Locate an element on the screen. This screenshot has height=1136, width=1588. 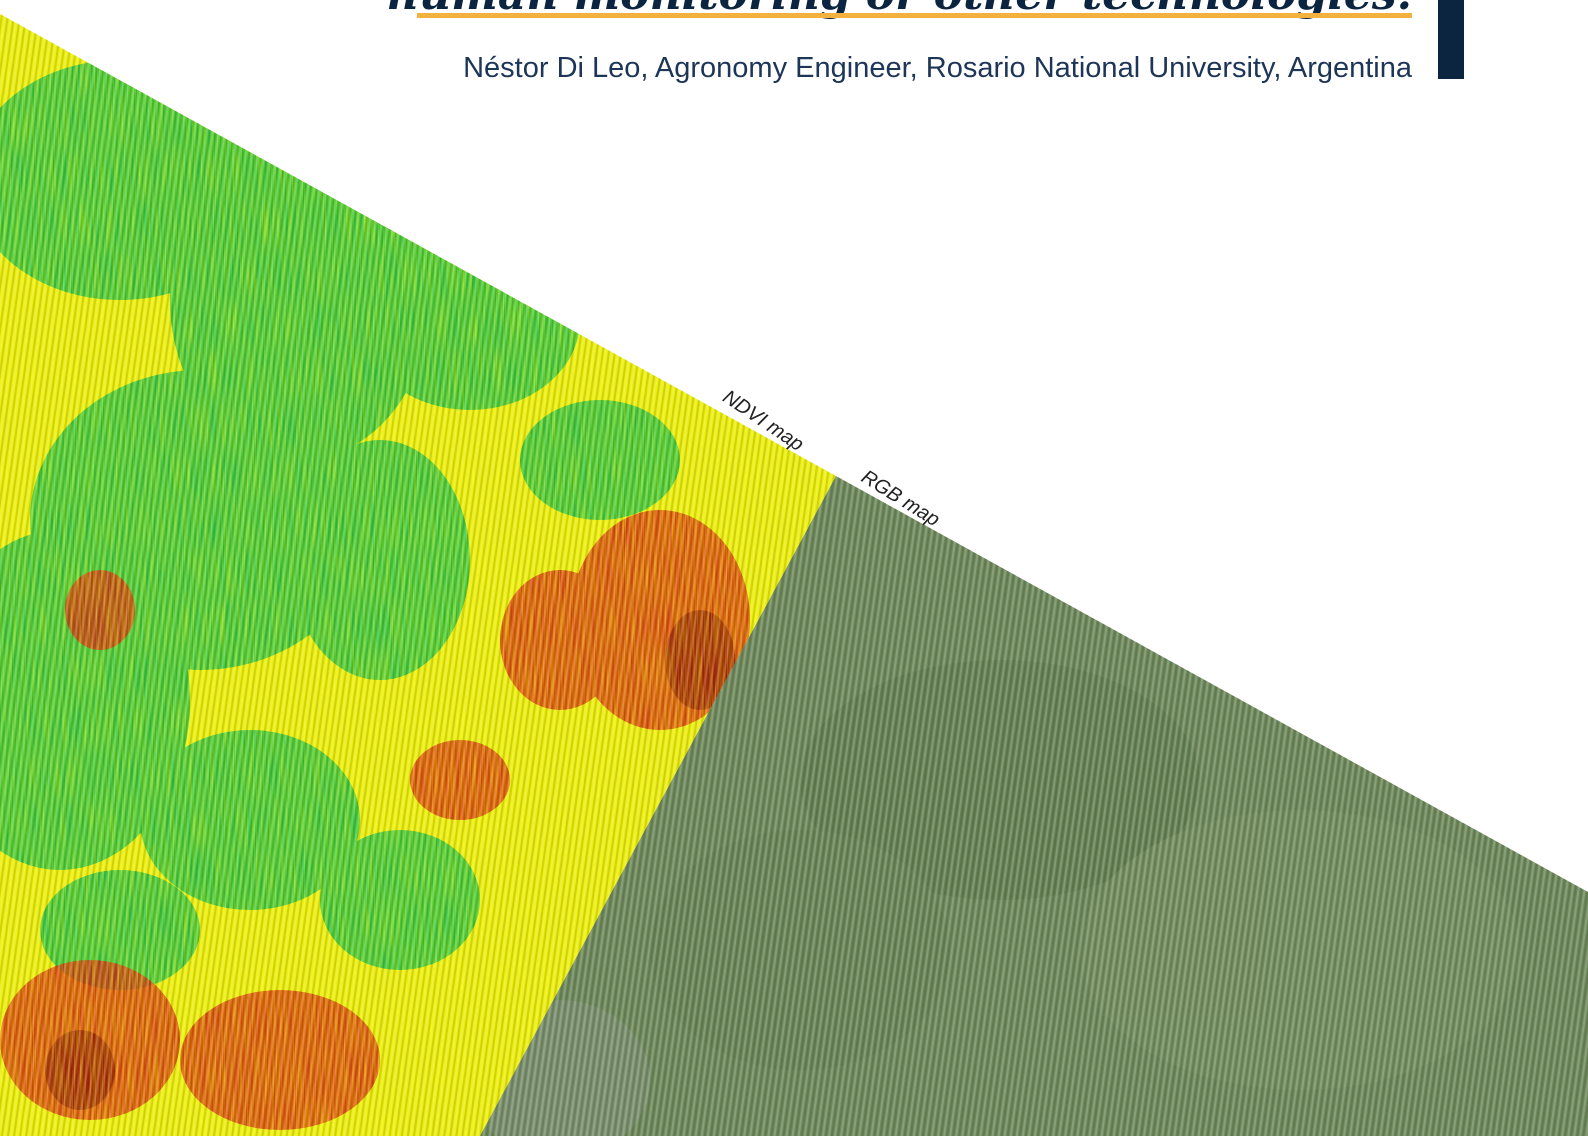
quote-underline is located at coordinates (914, 15).